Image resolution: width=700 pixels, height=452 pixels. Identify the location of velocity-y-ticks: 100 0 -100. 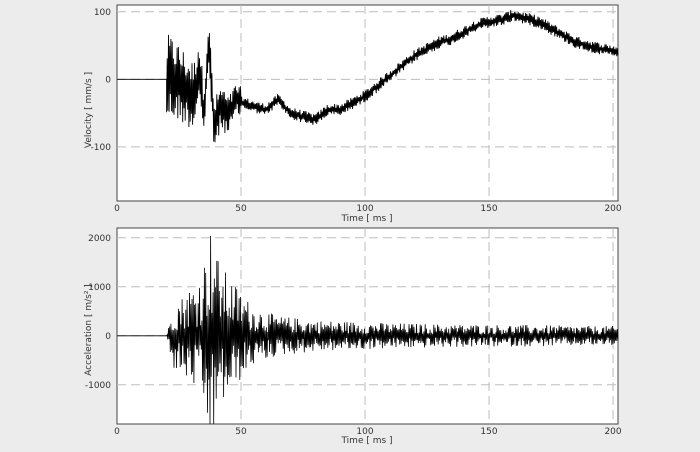
(101, 80).